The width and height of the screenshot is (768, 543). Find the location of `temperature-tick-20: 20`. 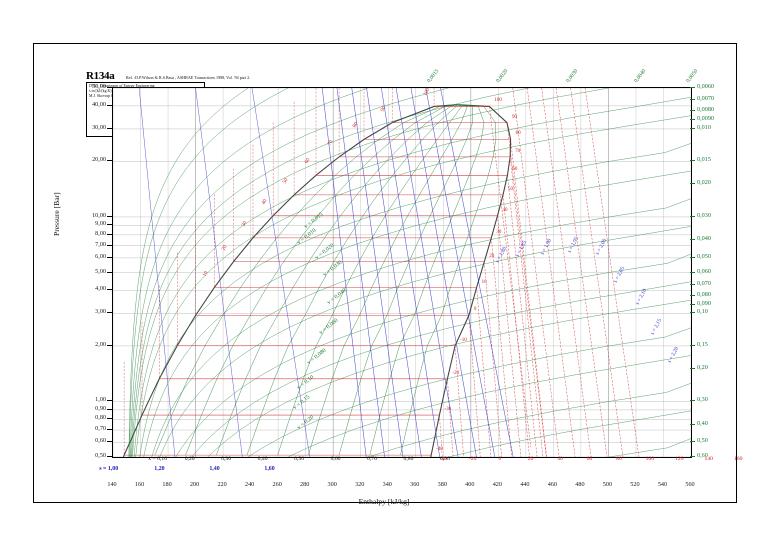

temperature-tick-20: 20 is located at coordinates (530, 459).